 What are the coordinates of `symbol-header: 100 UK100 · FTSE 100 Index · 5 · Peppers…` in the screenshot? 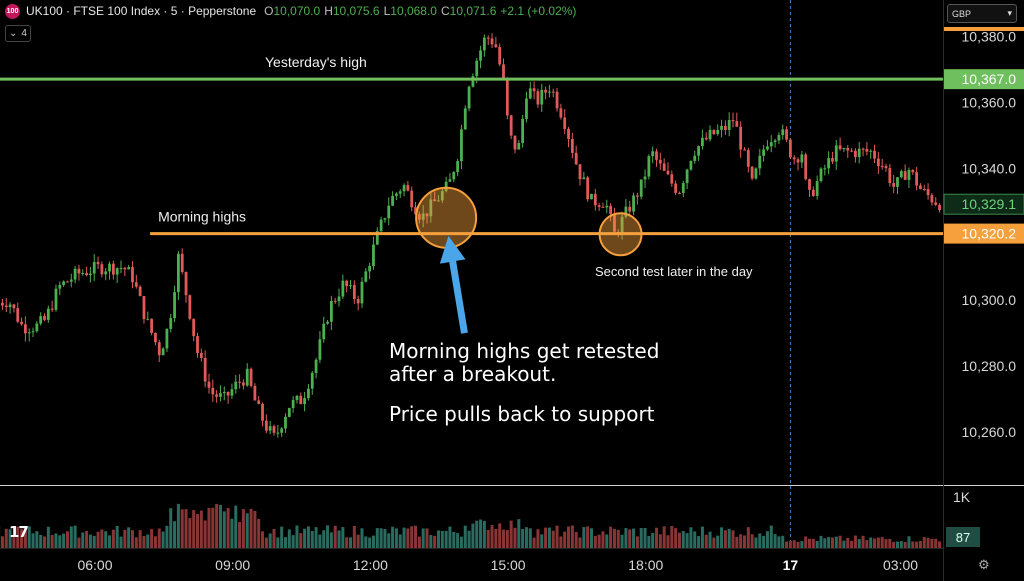 It's located at (290, 11).